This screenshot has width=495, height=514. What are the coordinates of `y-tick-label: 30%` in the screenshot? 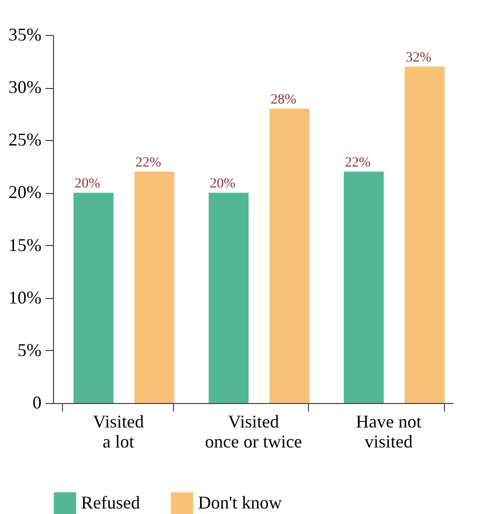 It's located at (25, 87).